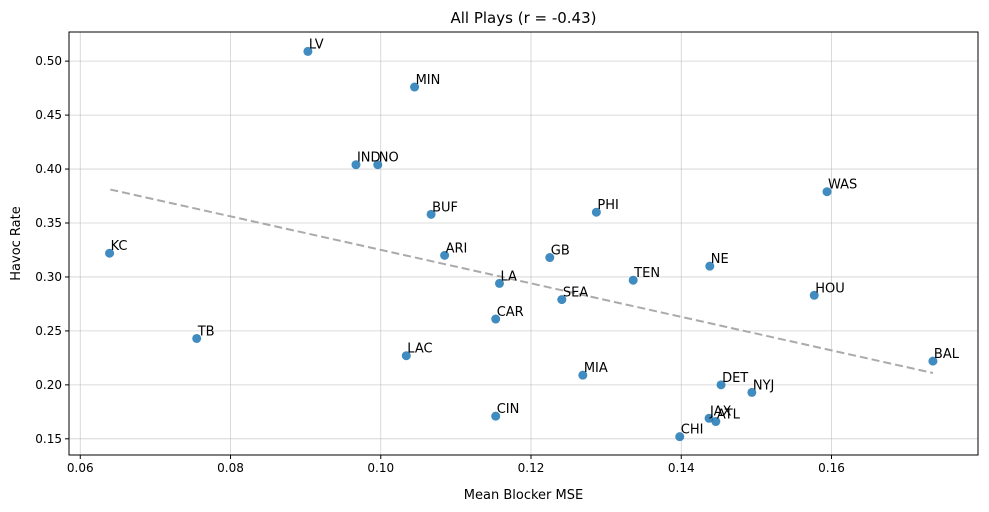 This screenshot has height=512, width=989. I want to click on x-tick-label: 0.08, so click(230, 468).